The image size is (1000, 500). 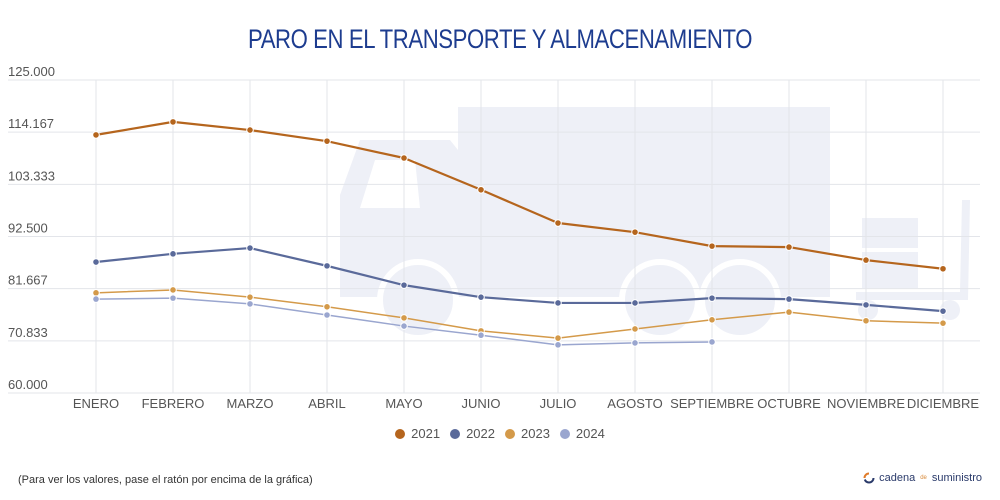 I want to click on chart-title: PARO EN EL TRANSPORTE Y ALMACENAMIENTO, so click(x=500, y=39).